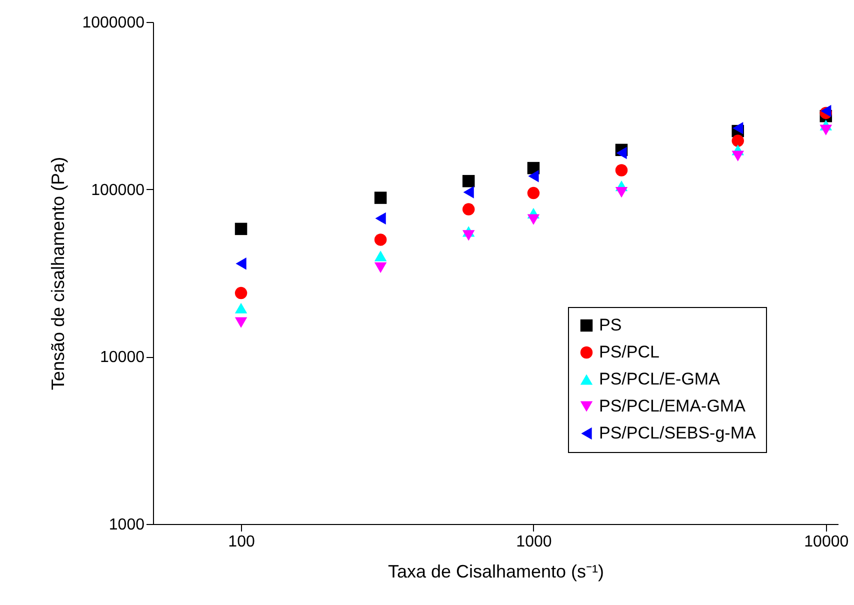  I want to click on legend-label: PS/PCL, so click(629, 352).